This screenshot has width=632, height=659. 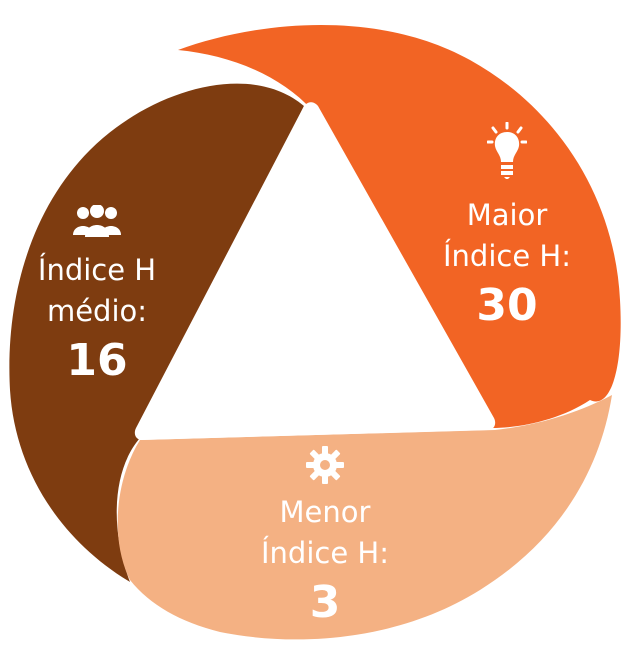 I want to click on maior-value: 30, so click(x=507, y=305).